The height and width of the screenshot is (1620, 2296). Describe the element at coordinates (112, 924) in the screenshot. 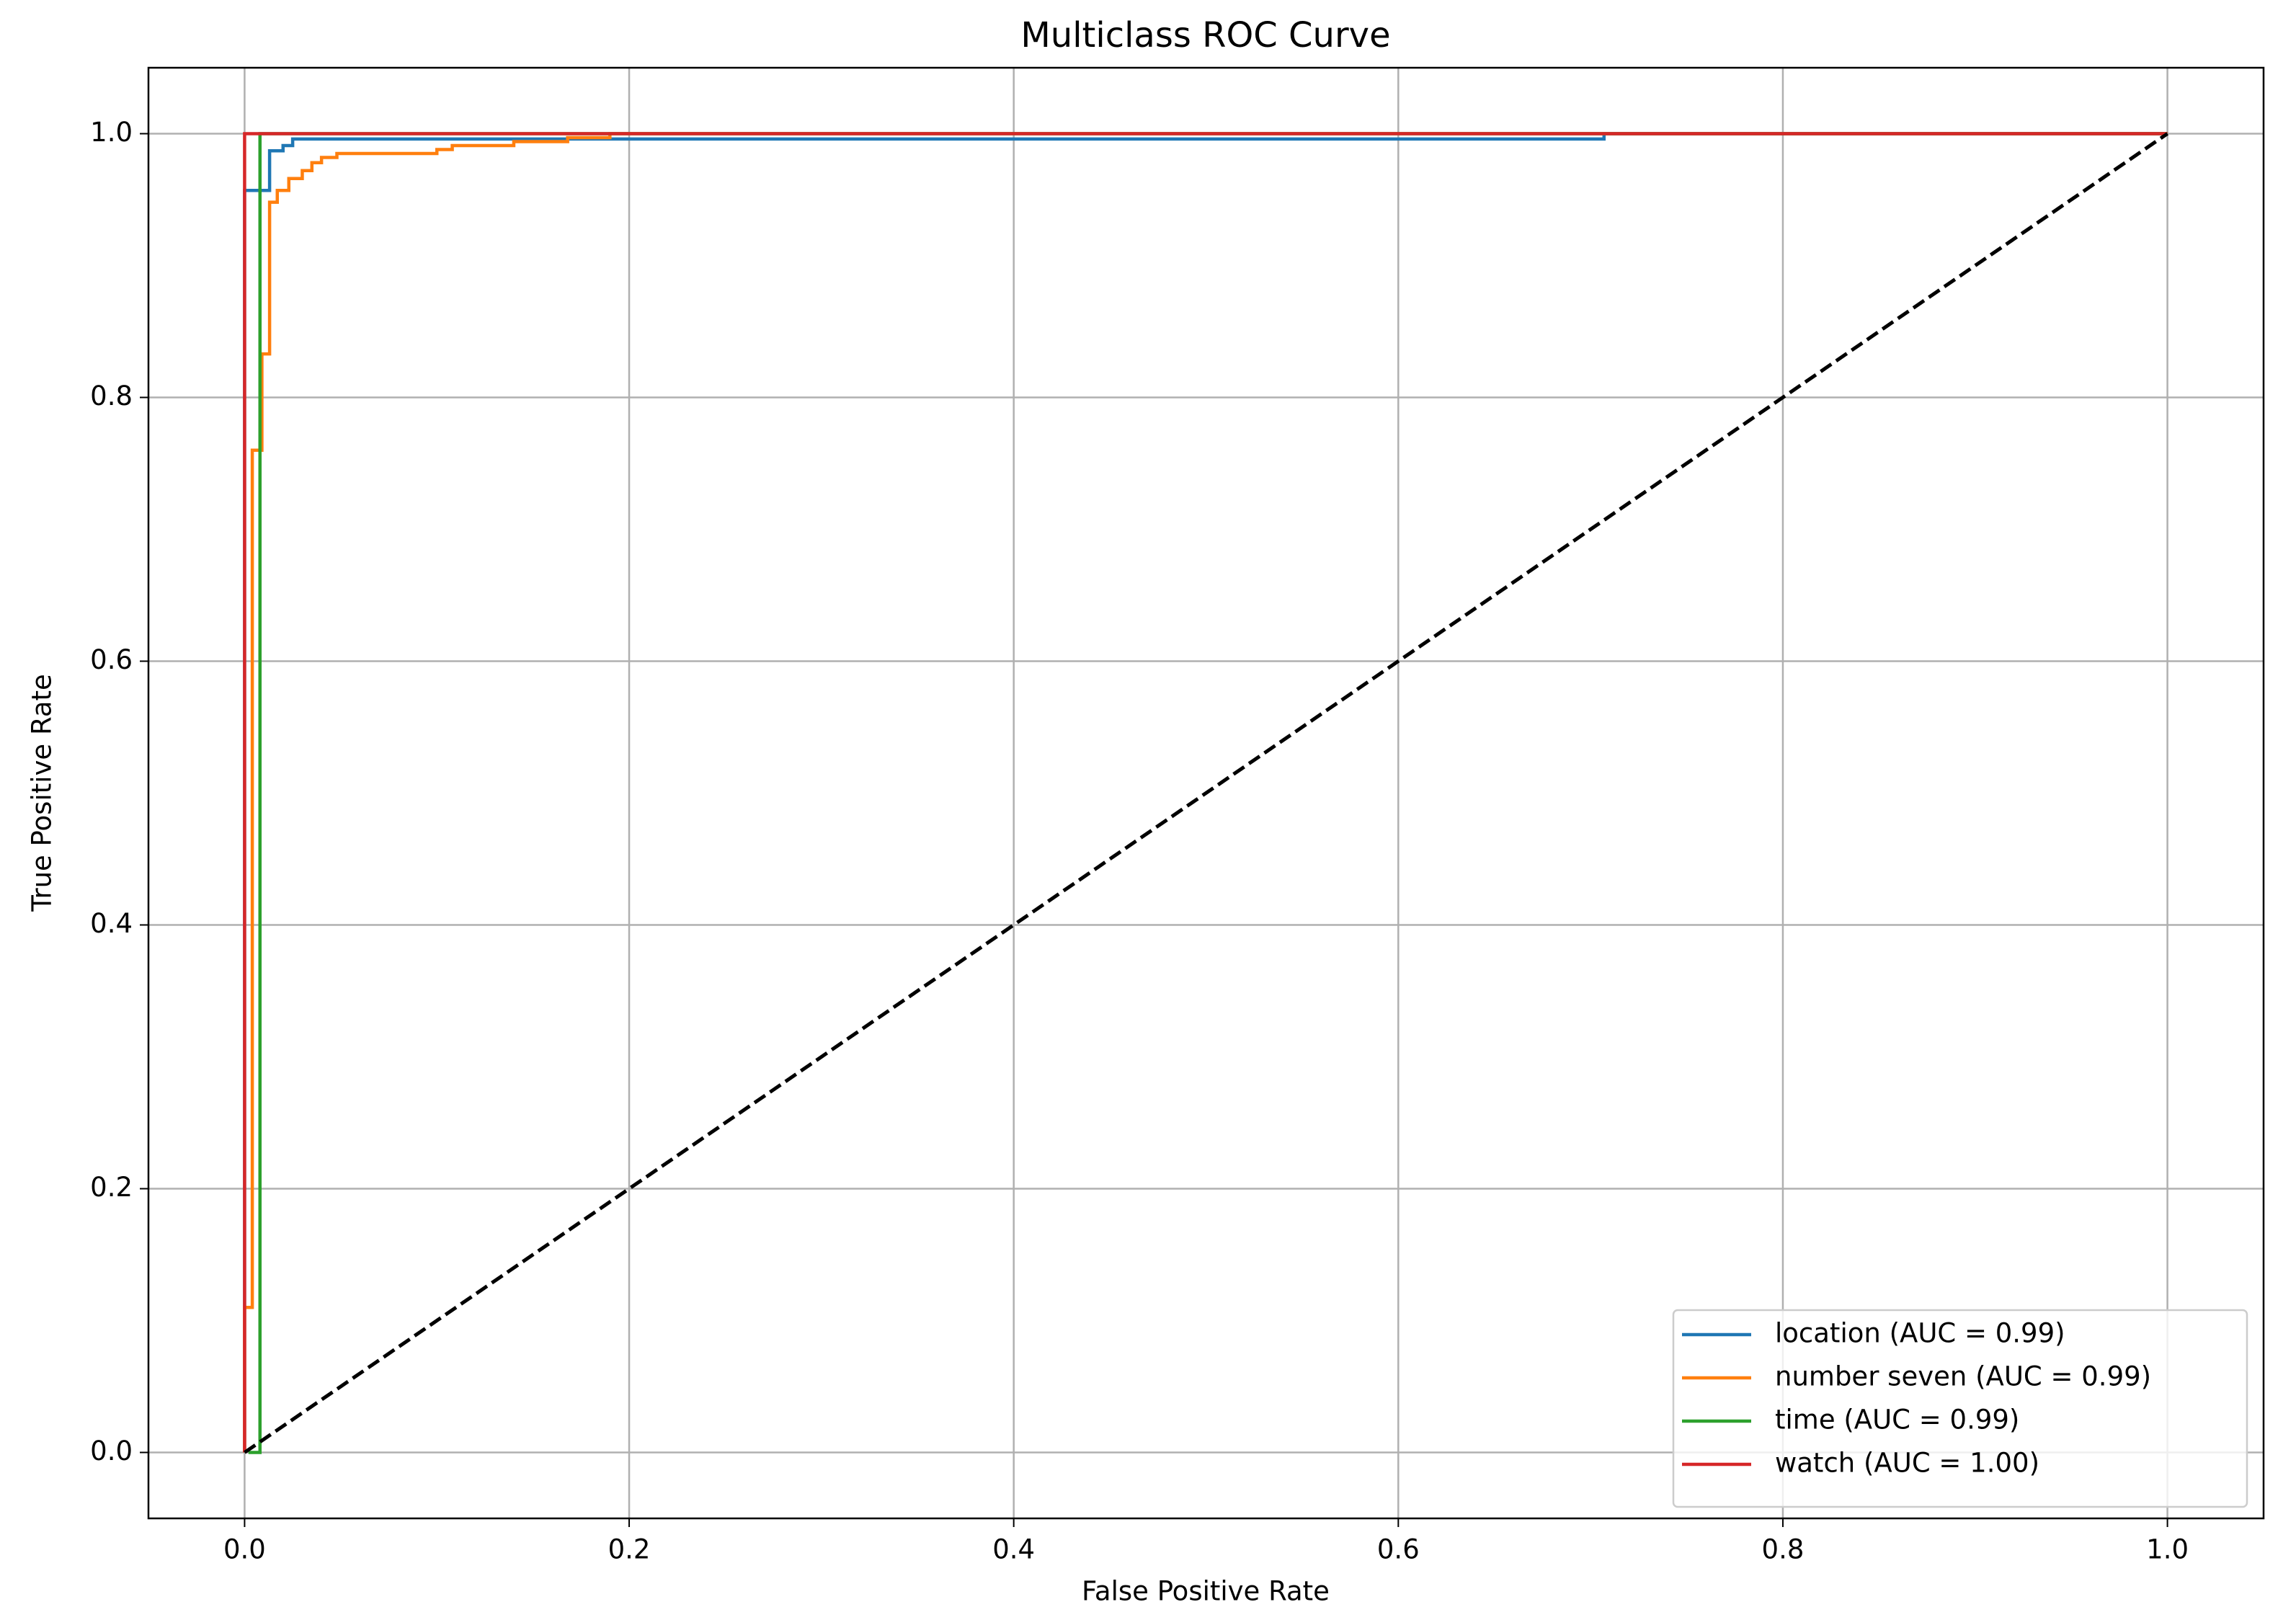

I see `y-tick-label: 0.4` at that location.